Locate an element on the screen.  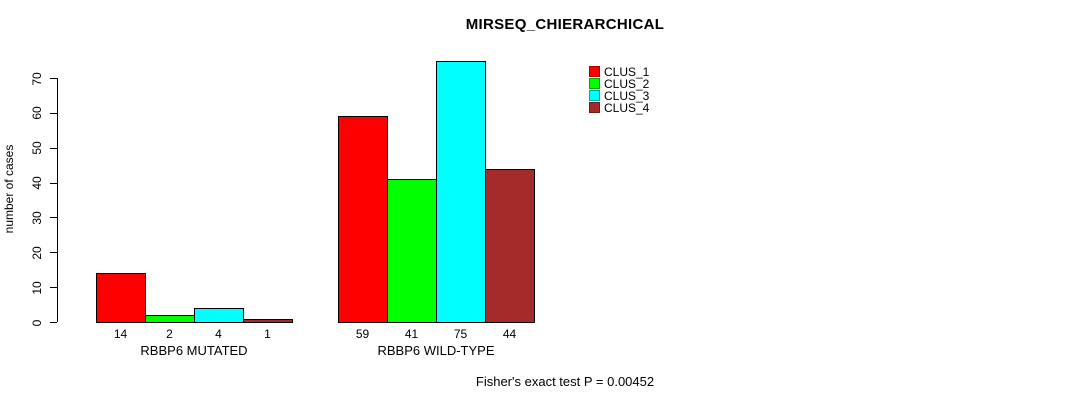
legend-label-clus_1: CLUS_1 is located at coordinates (627, 72).